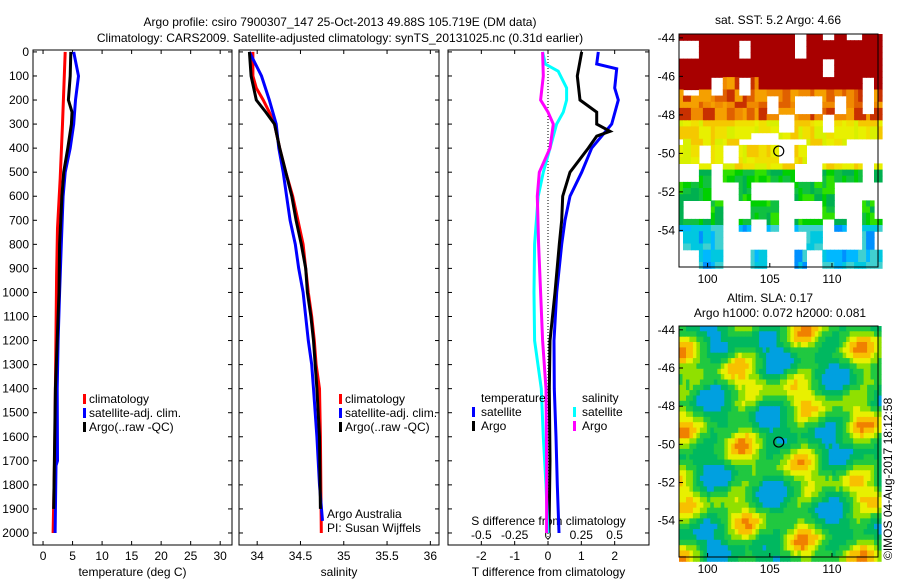 This screenshot has width=900, height=580. I want to click on legend-group-title: salinity, so click(600, 398).